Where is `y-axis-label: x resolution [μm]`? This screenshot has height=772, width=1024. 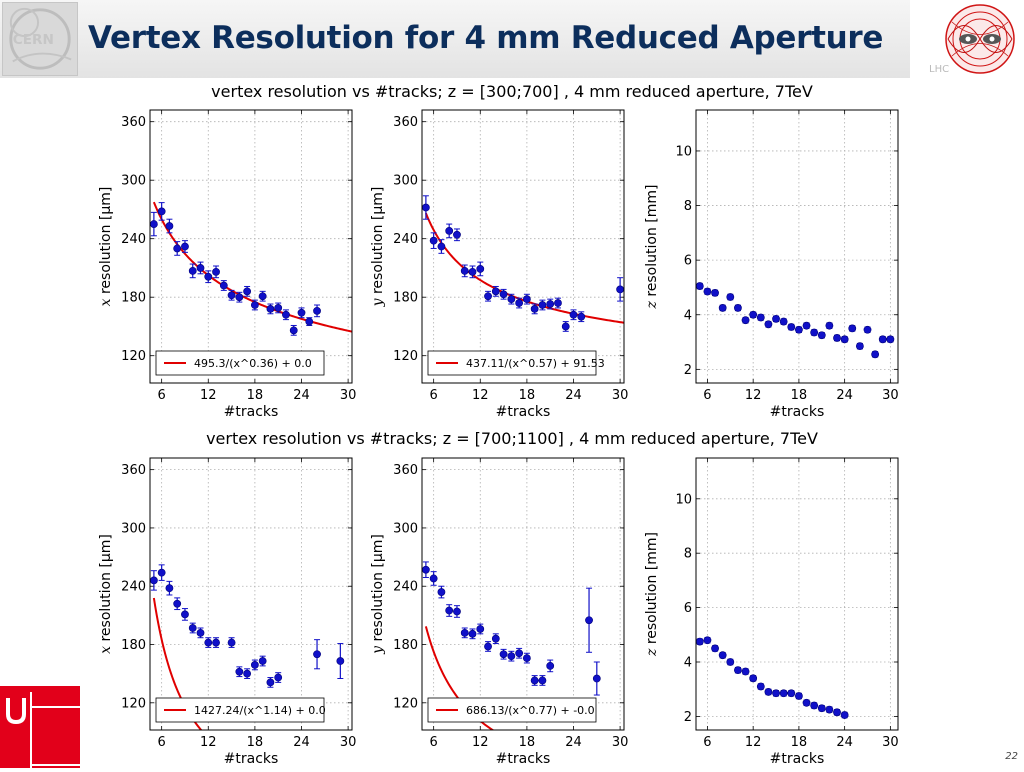
y-axis-label: x resolution [μm] is located at coordinates (106, 594).